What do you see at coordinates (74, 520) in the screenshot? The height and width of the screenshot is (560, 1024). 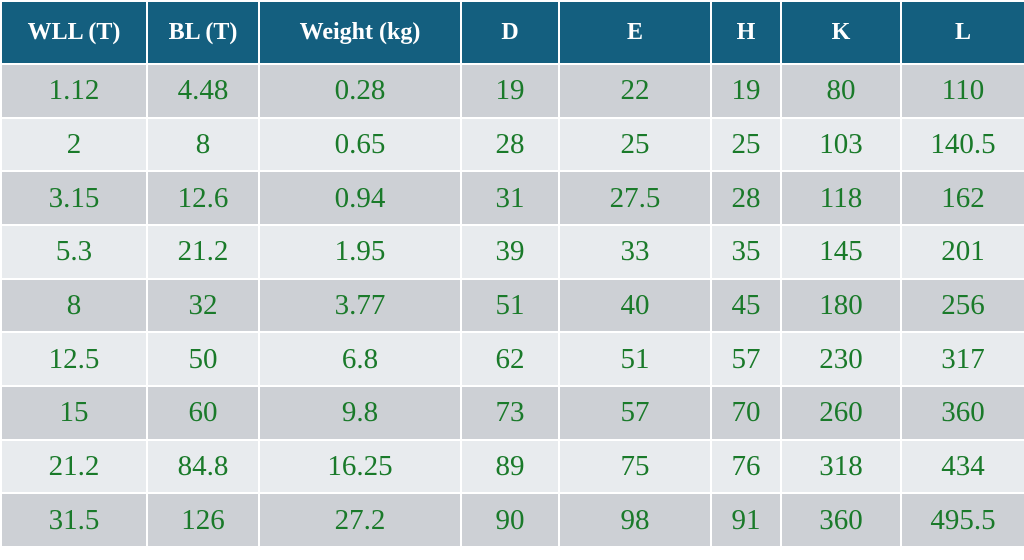 I see `cell-wll: 31.5` at bounding box center [74, 520].